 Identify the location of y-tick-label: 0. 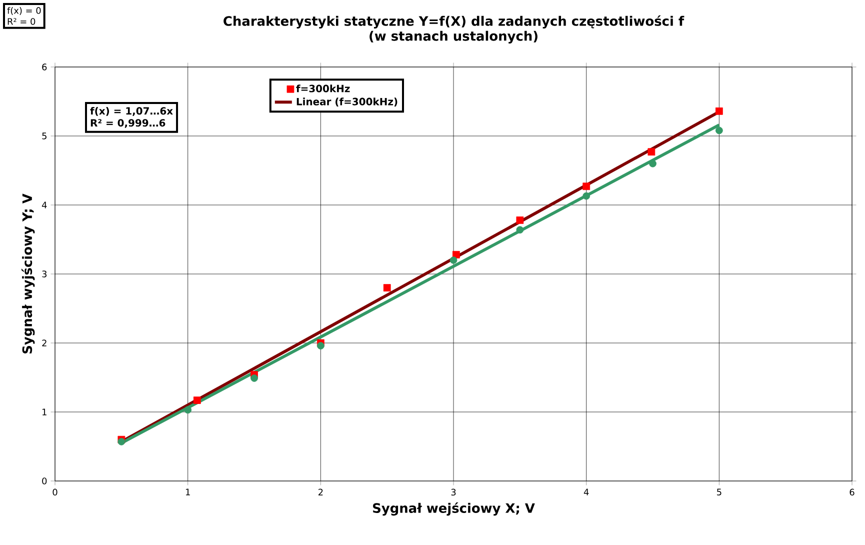
(44, 481).